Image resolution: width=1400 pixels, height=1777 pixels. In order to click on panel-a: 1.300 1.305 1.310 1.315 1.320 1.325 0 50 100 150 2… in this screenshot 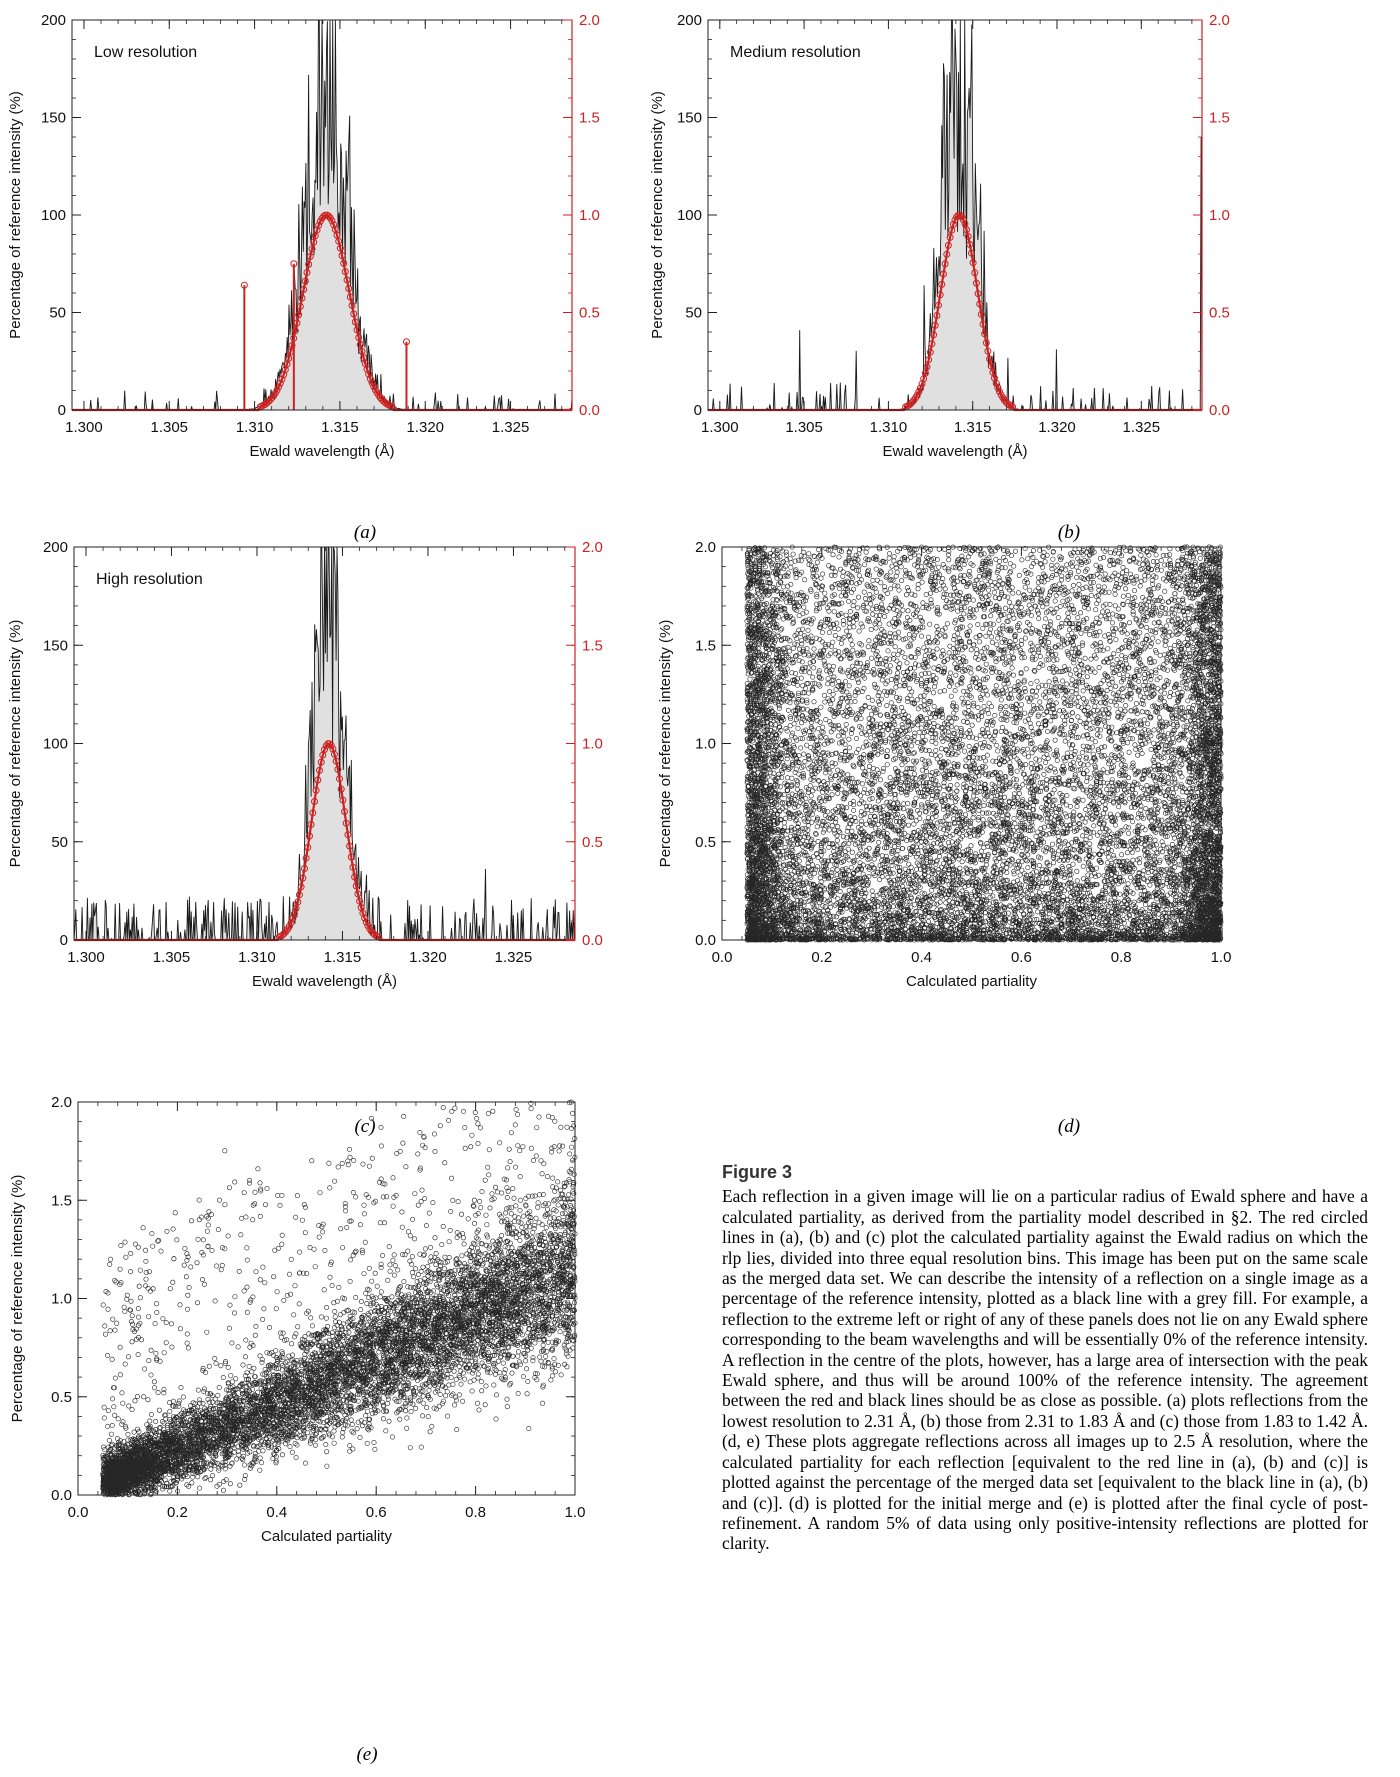, I will do `click(350, 260)`.